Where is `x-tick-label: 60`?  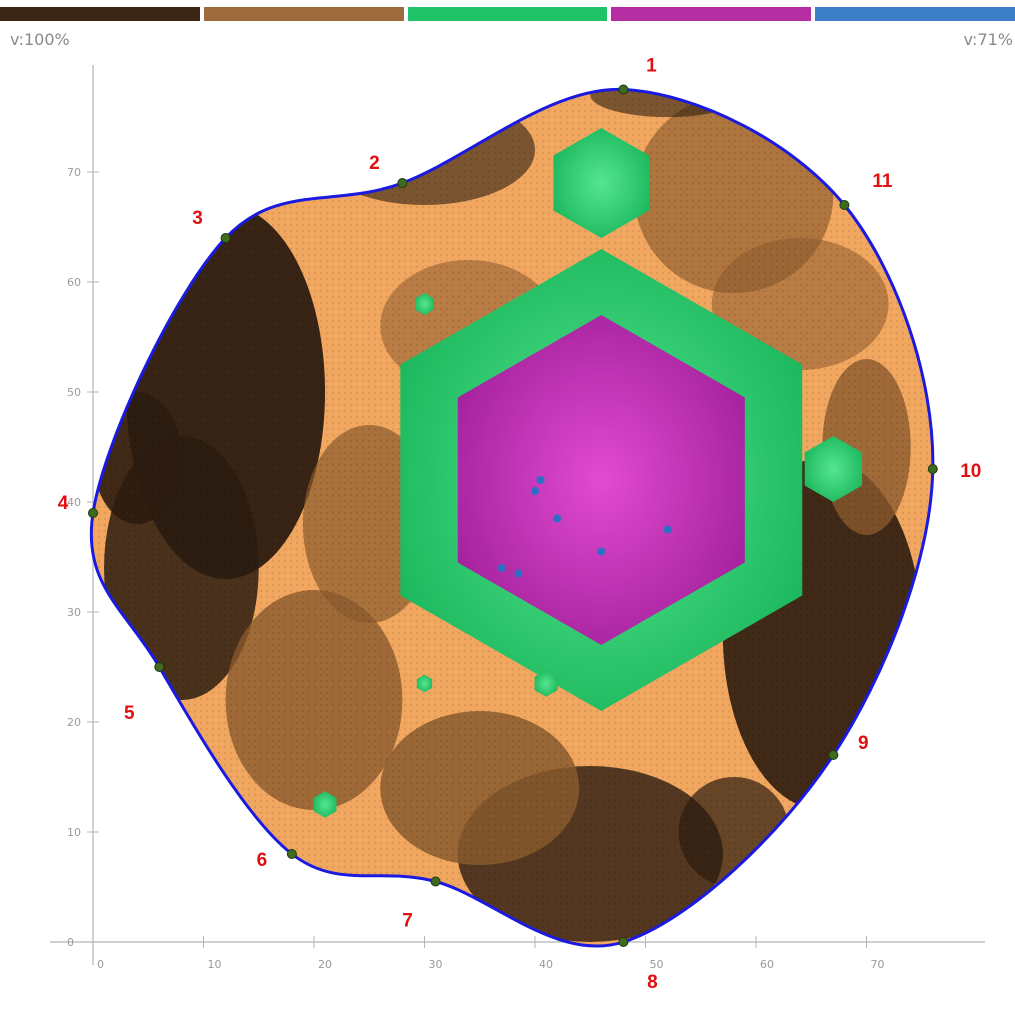 x-tick-label: 60 is located at coordinates (767, 964).